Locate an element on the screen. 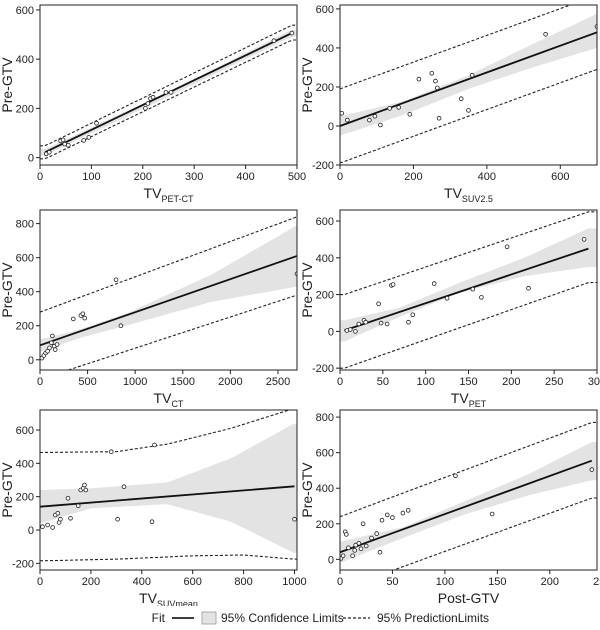 This screenshot has width=600, height=630. x-tick-label: 2000 is located at coordinates (230, 382).